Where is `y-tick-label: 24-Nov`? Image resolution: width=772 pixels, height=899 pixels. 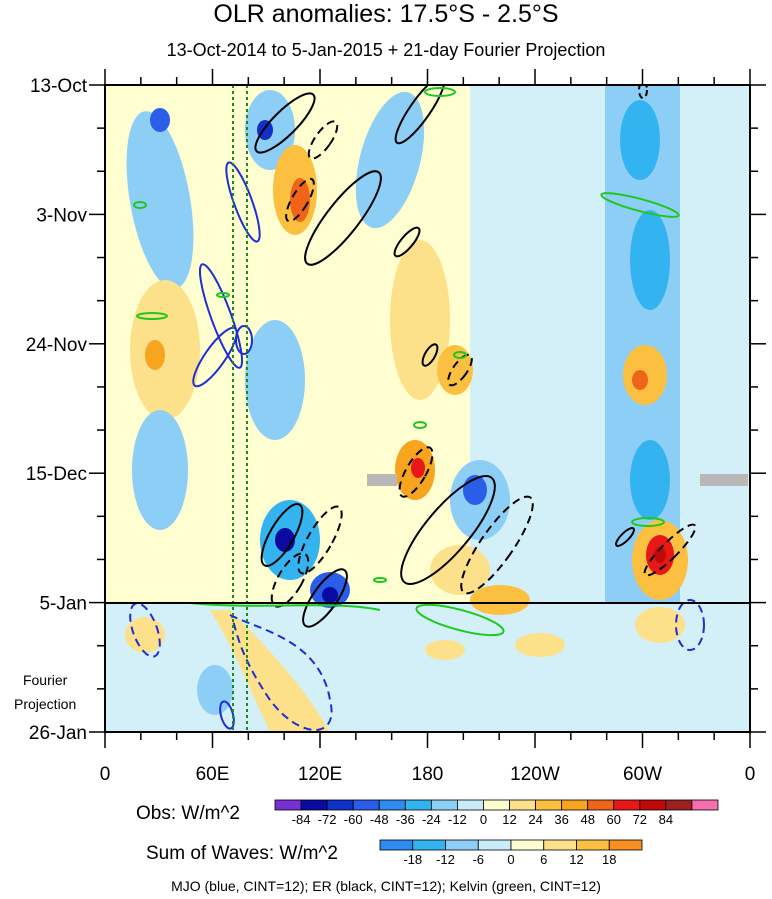 y-tick-label: 24-Nov is located at coordinates (57, 345).